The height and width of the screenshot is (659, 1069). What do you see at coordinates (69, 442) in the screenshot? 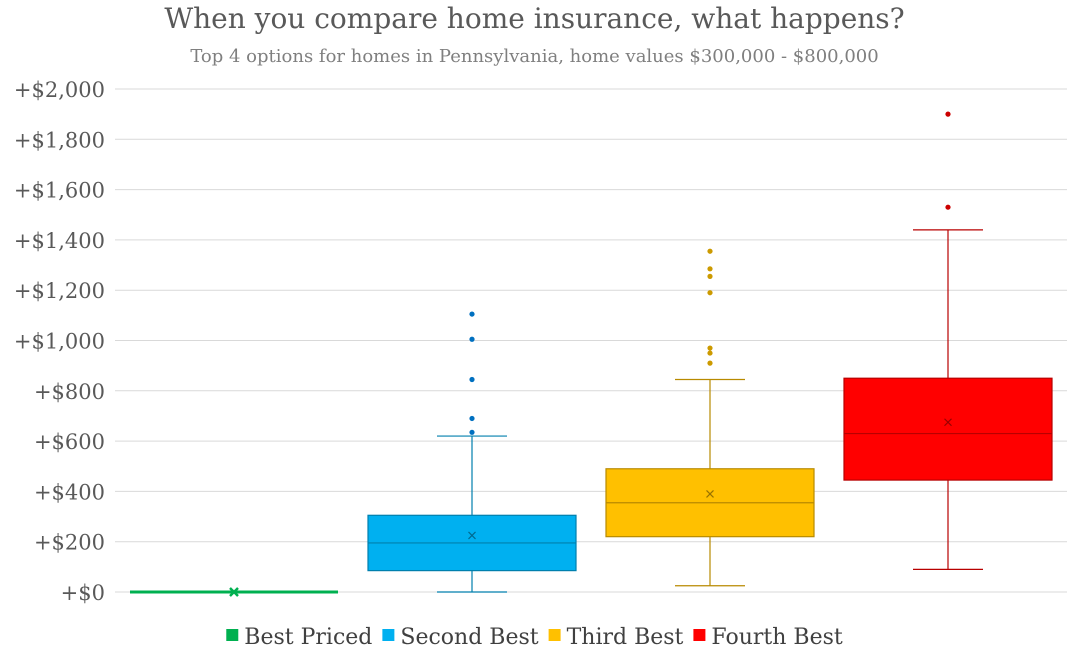
I see `y-tick-label: +$600` at bounding box center [69, 442].